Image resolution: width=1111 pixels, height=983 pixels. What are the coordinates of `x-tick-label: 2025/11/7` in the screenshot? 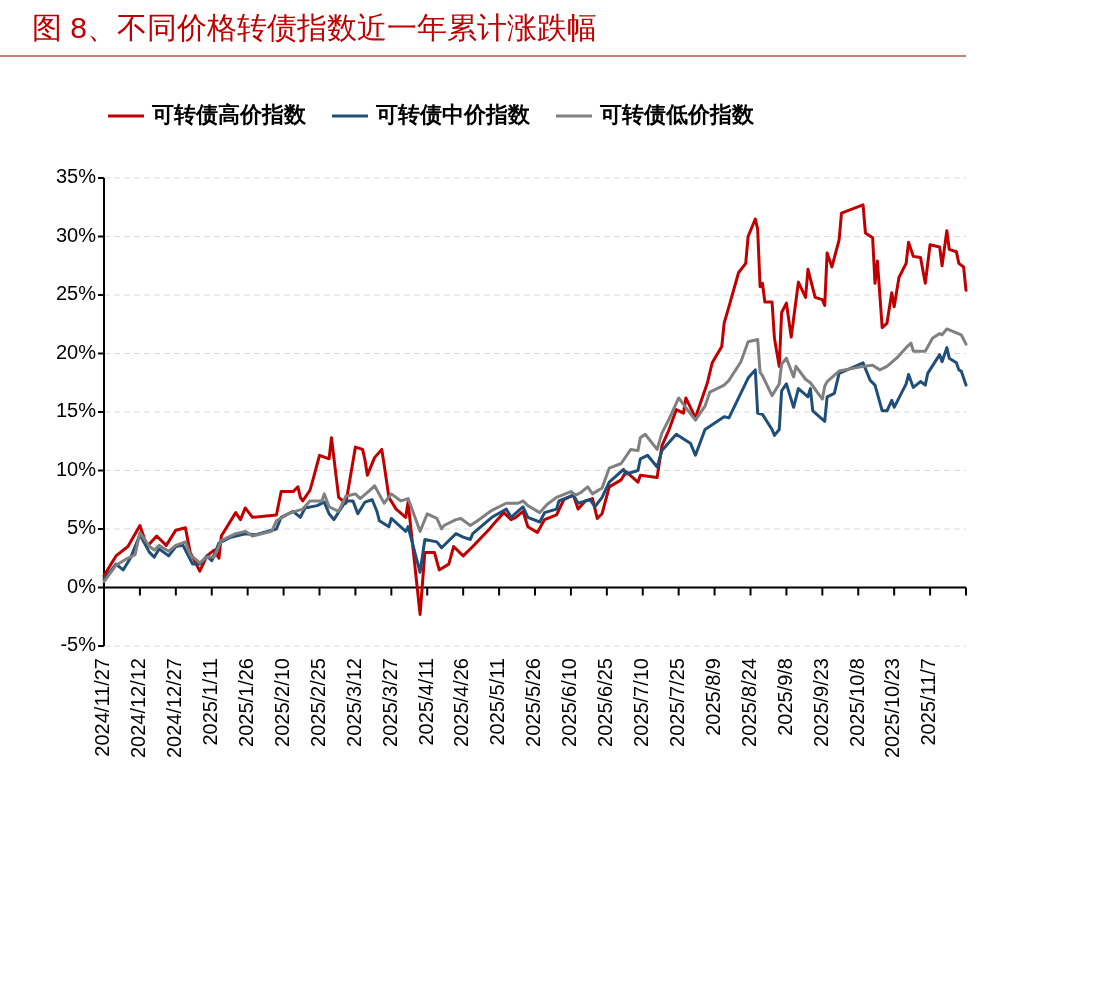 It's located at (928, 702).